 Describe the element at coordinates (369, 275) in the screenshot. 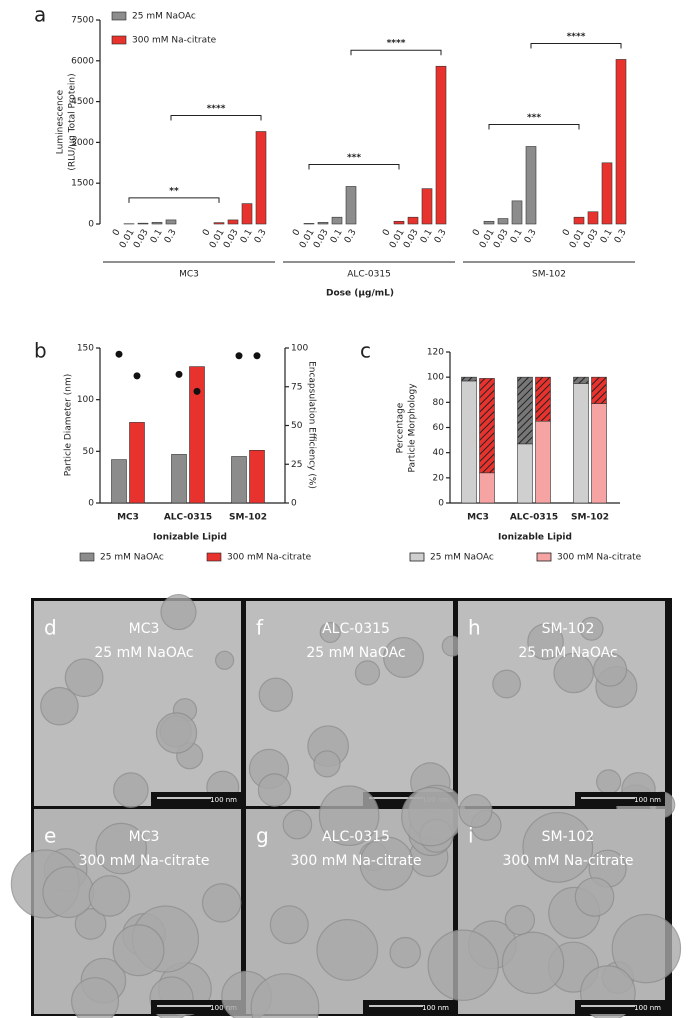

I see `group-label: ALC-0315` at that location.